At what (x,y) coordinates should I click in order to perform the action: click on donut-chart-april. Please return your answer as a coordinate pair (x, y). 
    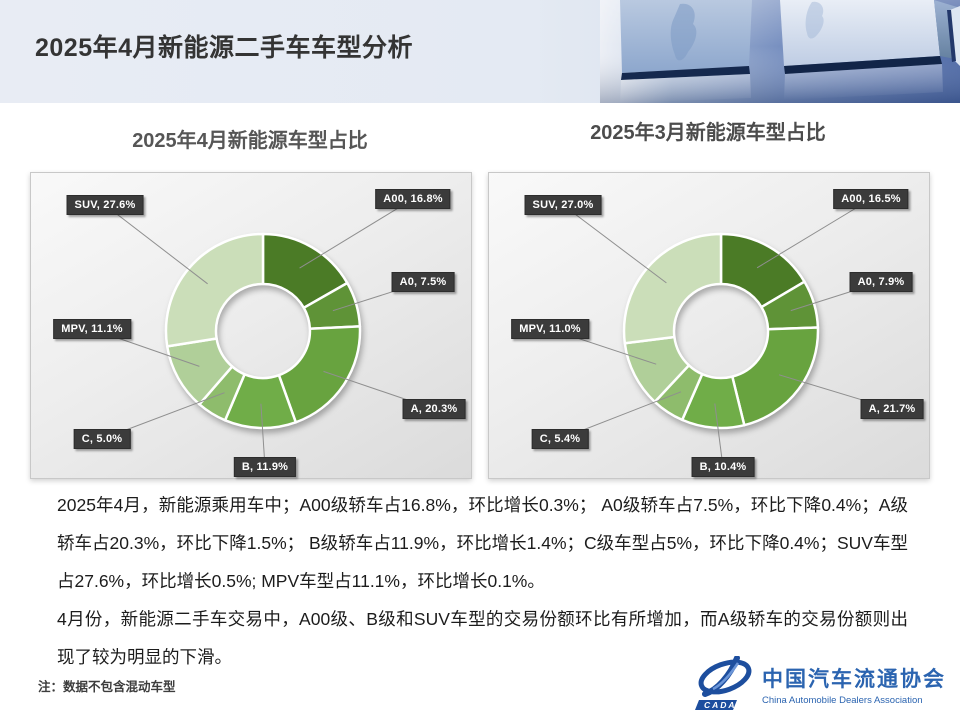
    Looking at the image, I should click on (263, 333).